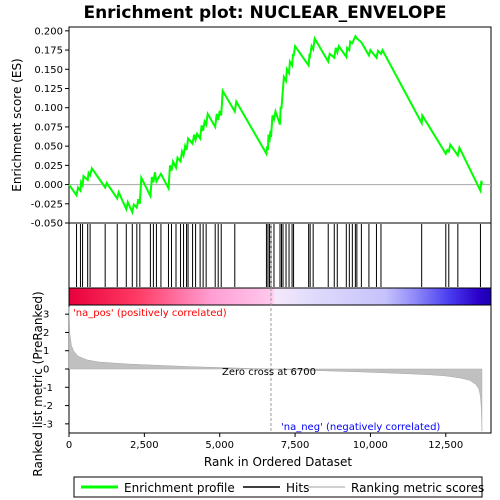  I want to click on metric-tick-label: 1, so click(46, 351).